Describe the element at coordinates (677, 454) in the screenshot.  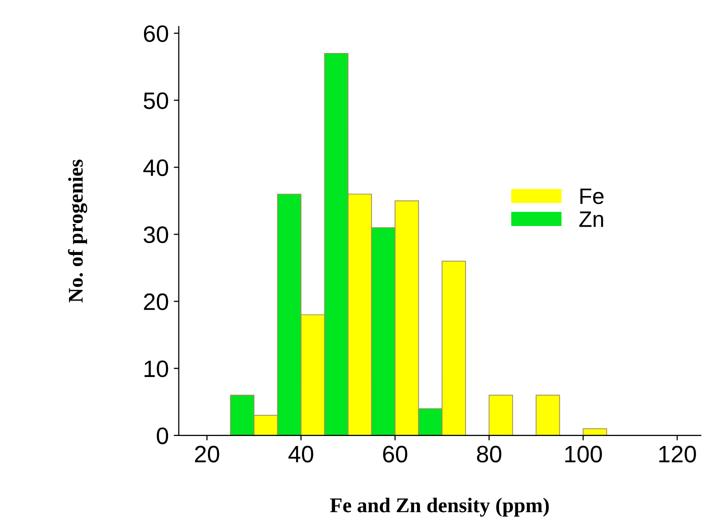
I see `x-tick-label: 120` at that location.